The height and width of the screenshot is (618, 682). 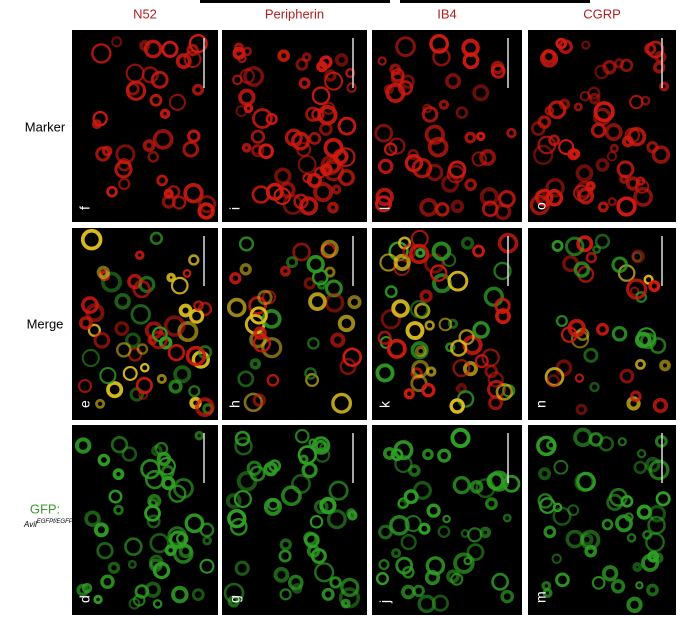 I want to click on row-label: GFP:, so click(x=45, y=508).